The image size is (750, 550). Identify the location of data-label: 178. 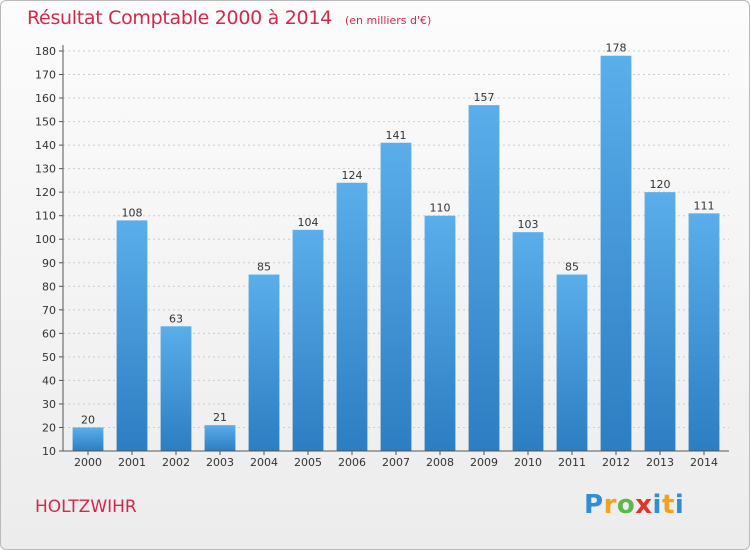
(616, 48).